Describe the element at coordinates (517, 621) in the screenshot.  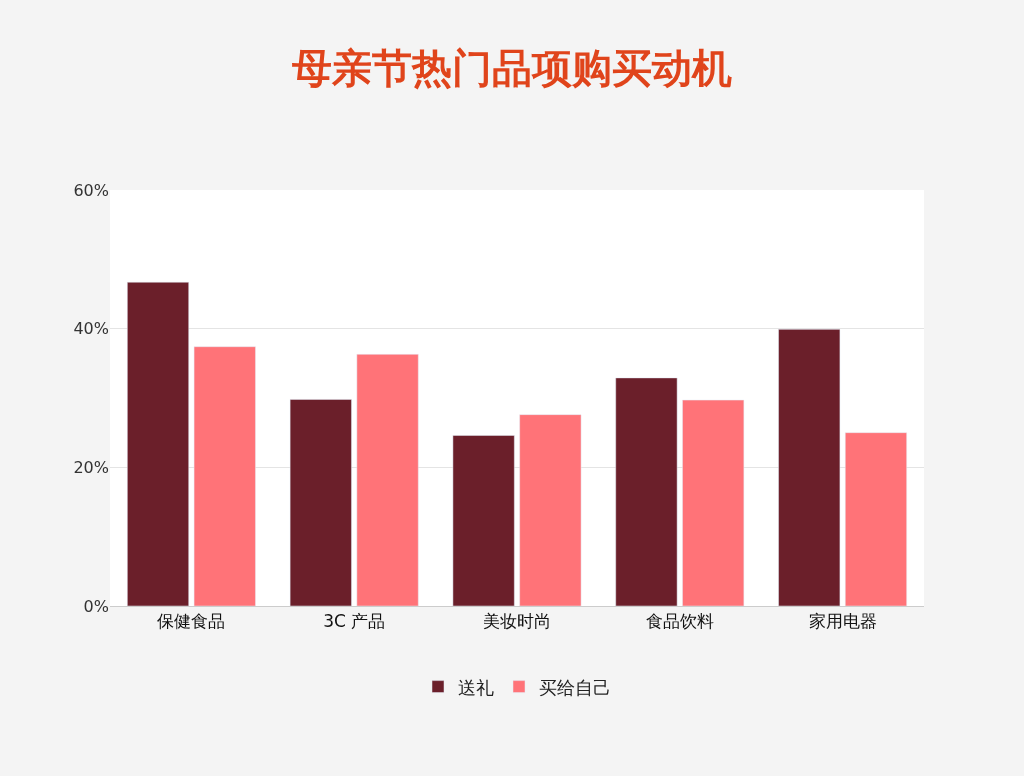
I see `x-tick-label: 美妆时尚` at that location.